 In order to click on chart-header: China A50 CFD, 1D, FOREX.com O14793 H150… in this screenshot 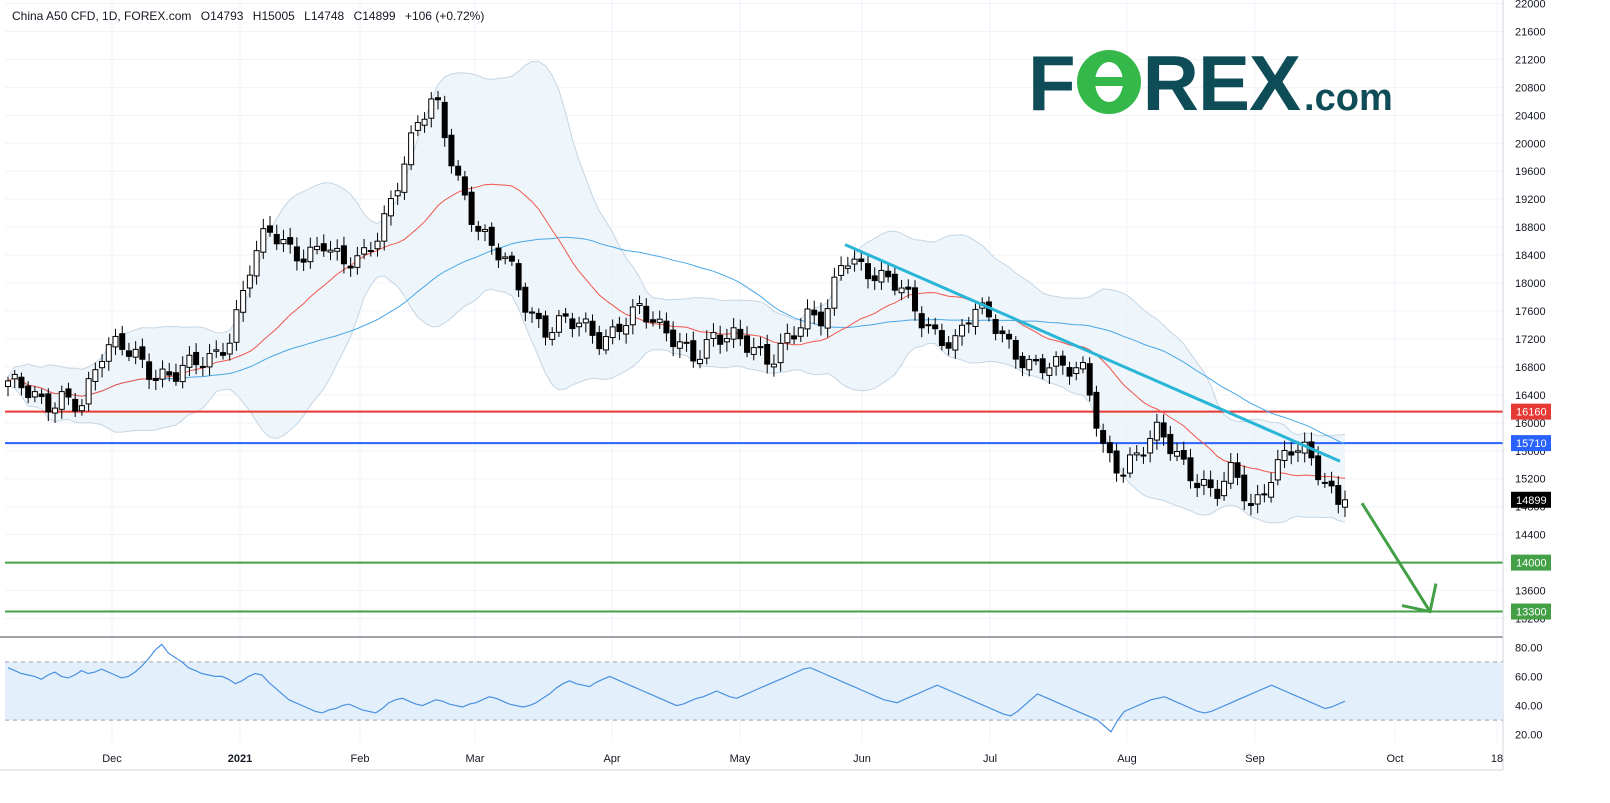, I will do `click(251, 16)`.